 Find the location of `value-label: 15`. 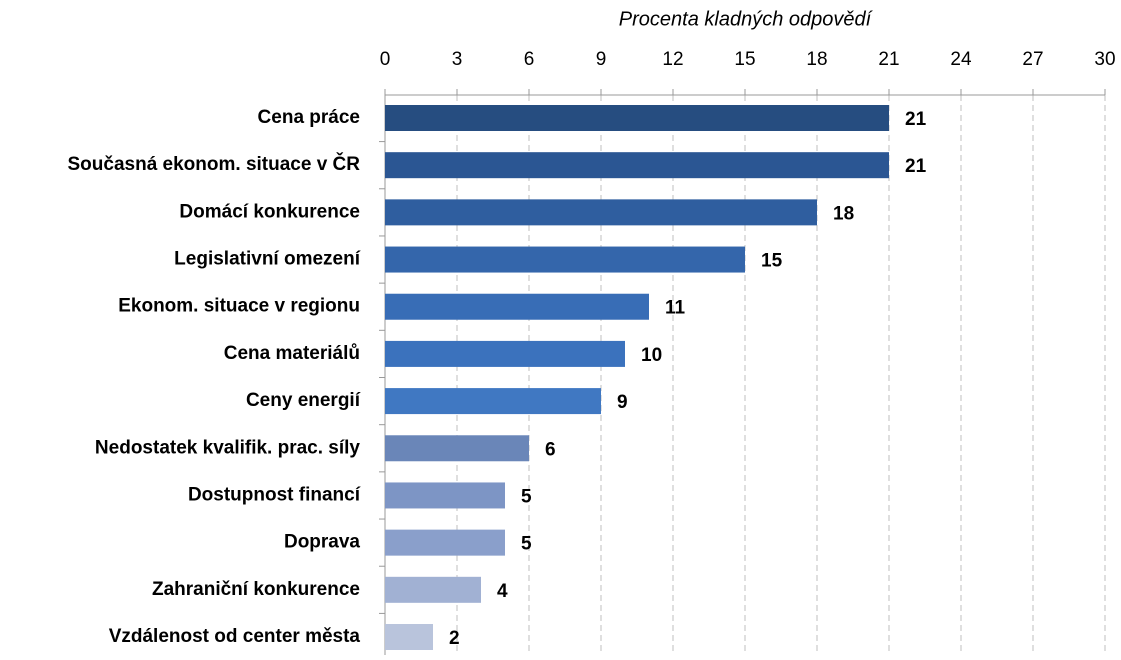

value-label: 15 is located at coordinates (772, 261).